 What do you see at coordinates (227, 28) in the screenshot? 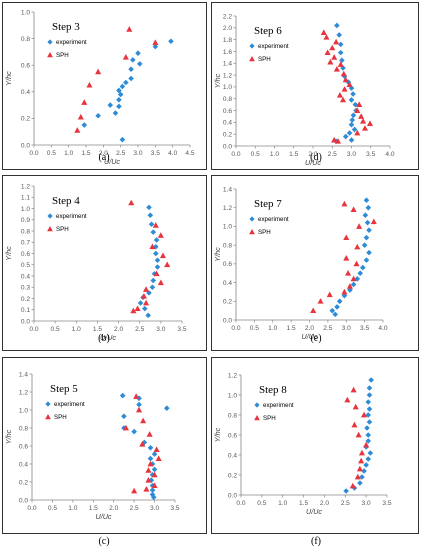
I see `y-tick-label: 2.0` at bounding box center [227, 28].